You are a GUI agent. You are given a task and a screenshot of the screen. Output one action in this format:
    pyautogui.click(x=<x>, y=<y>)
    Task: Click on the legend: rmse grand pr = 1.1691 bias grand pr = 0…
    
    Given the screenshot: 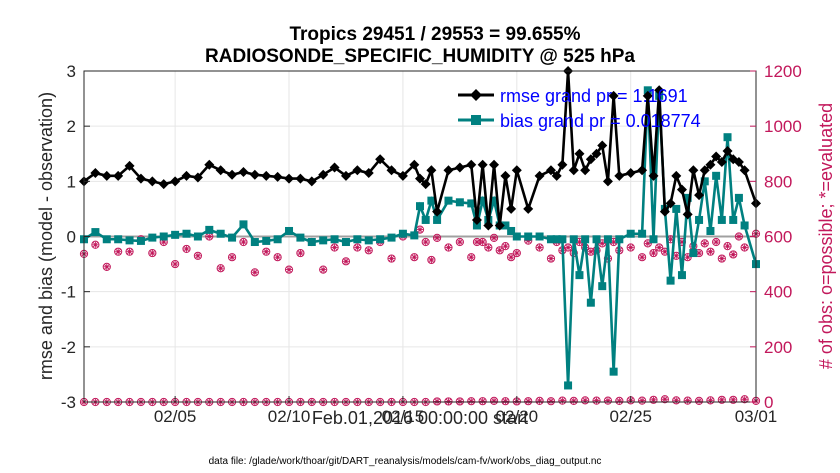 What is the action you would take?
    pyautogui.click(x=579, y=108)
    